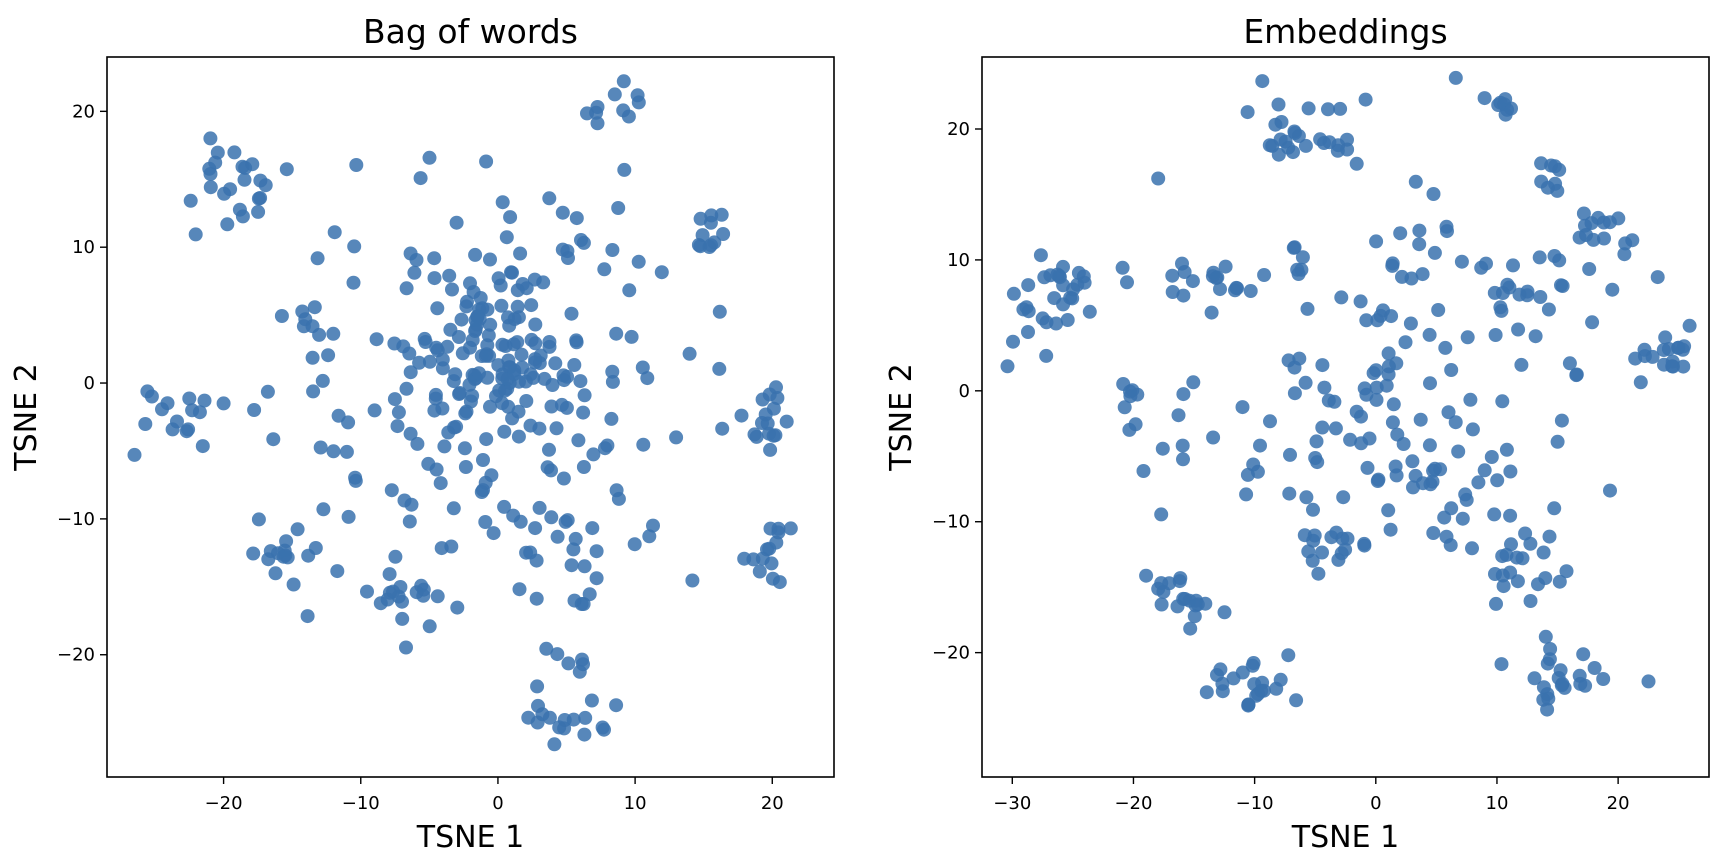  Describe the element at coordinates (82, 383) in the screenshot. I see `y-axis-ticks: −20 −10 0 10 20` at that location.